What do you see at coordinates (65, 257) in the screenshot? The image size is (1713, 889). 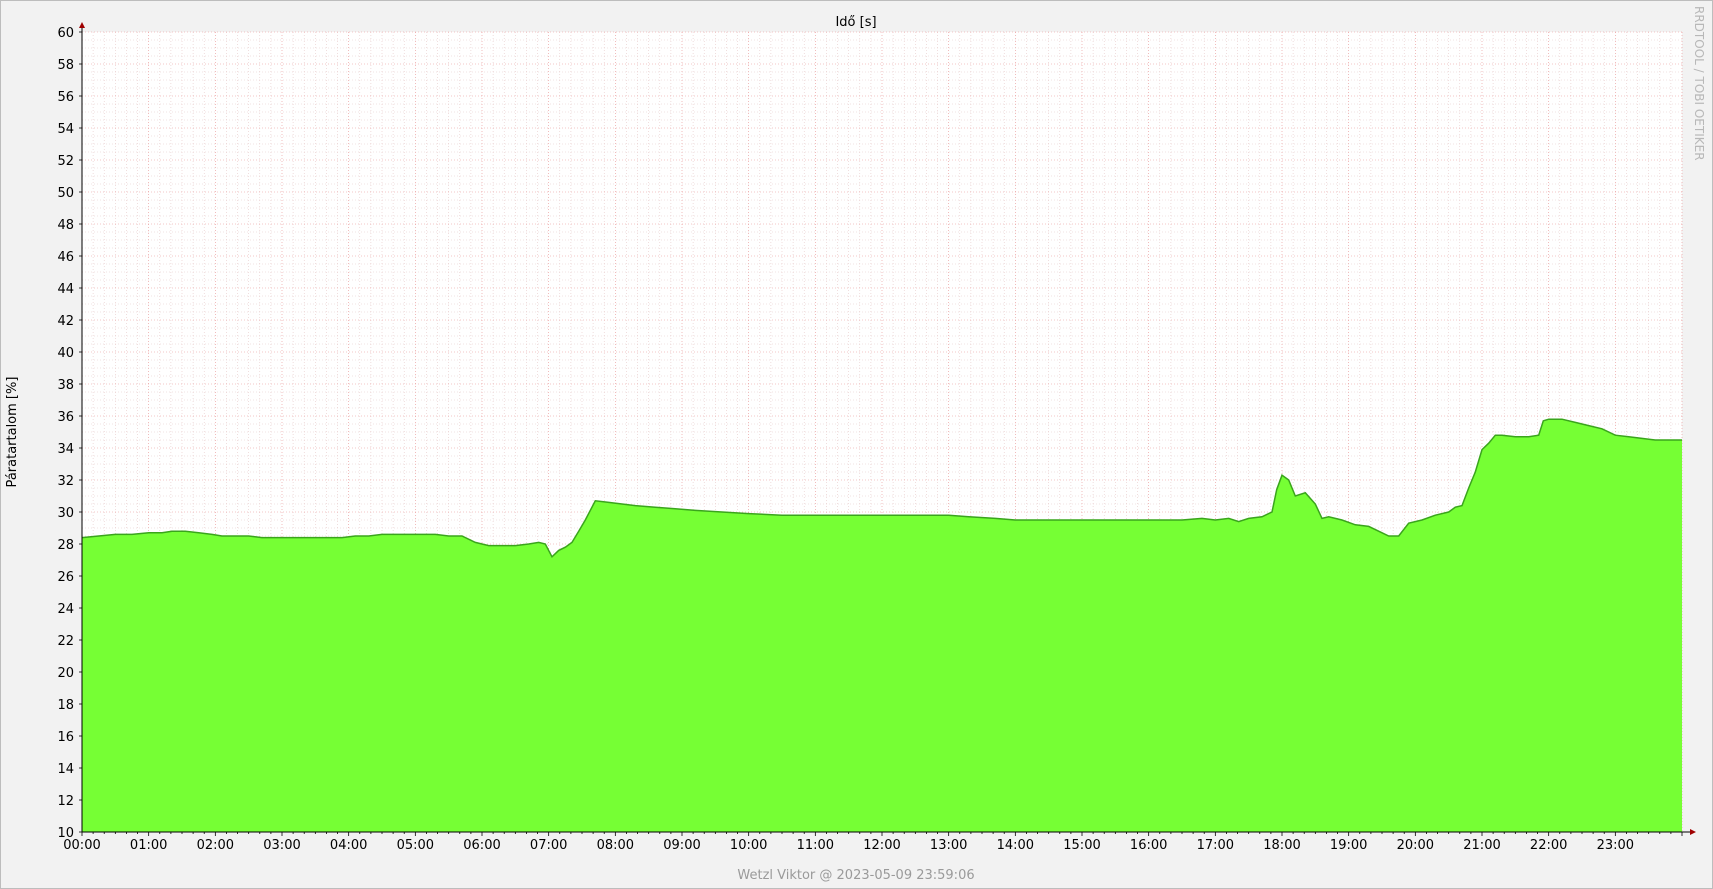 I see `y-tick-label: 46` at bounding box center [65, 257].